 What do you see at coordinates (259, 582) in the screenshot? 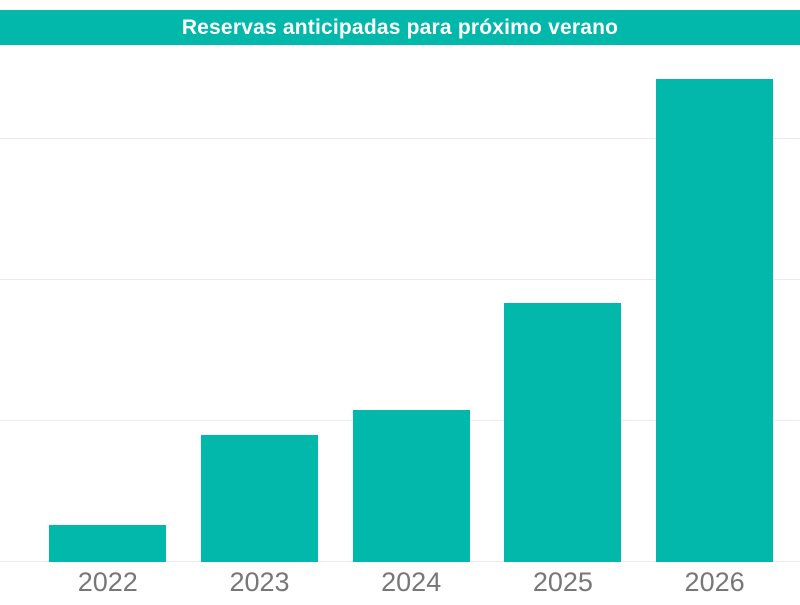
I see `x-axis-label-2023: 2023` at bounding box center [259, 582].